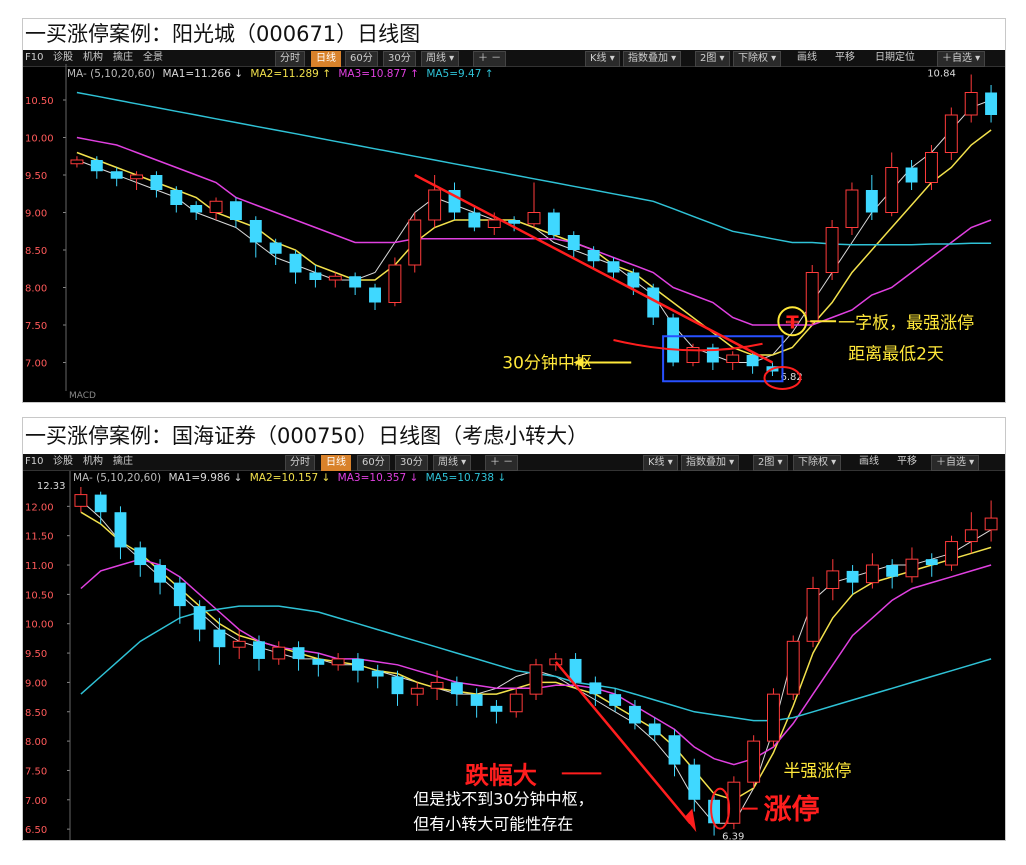 This screenshot has width=1026, height=865. I want to click on ma1-value: MA1=11.266 ↓, so click(203, 74).